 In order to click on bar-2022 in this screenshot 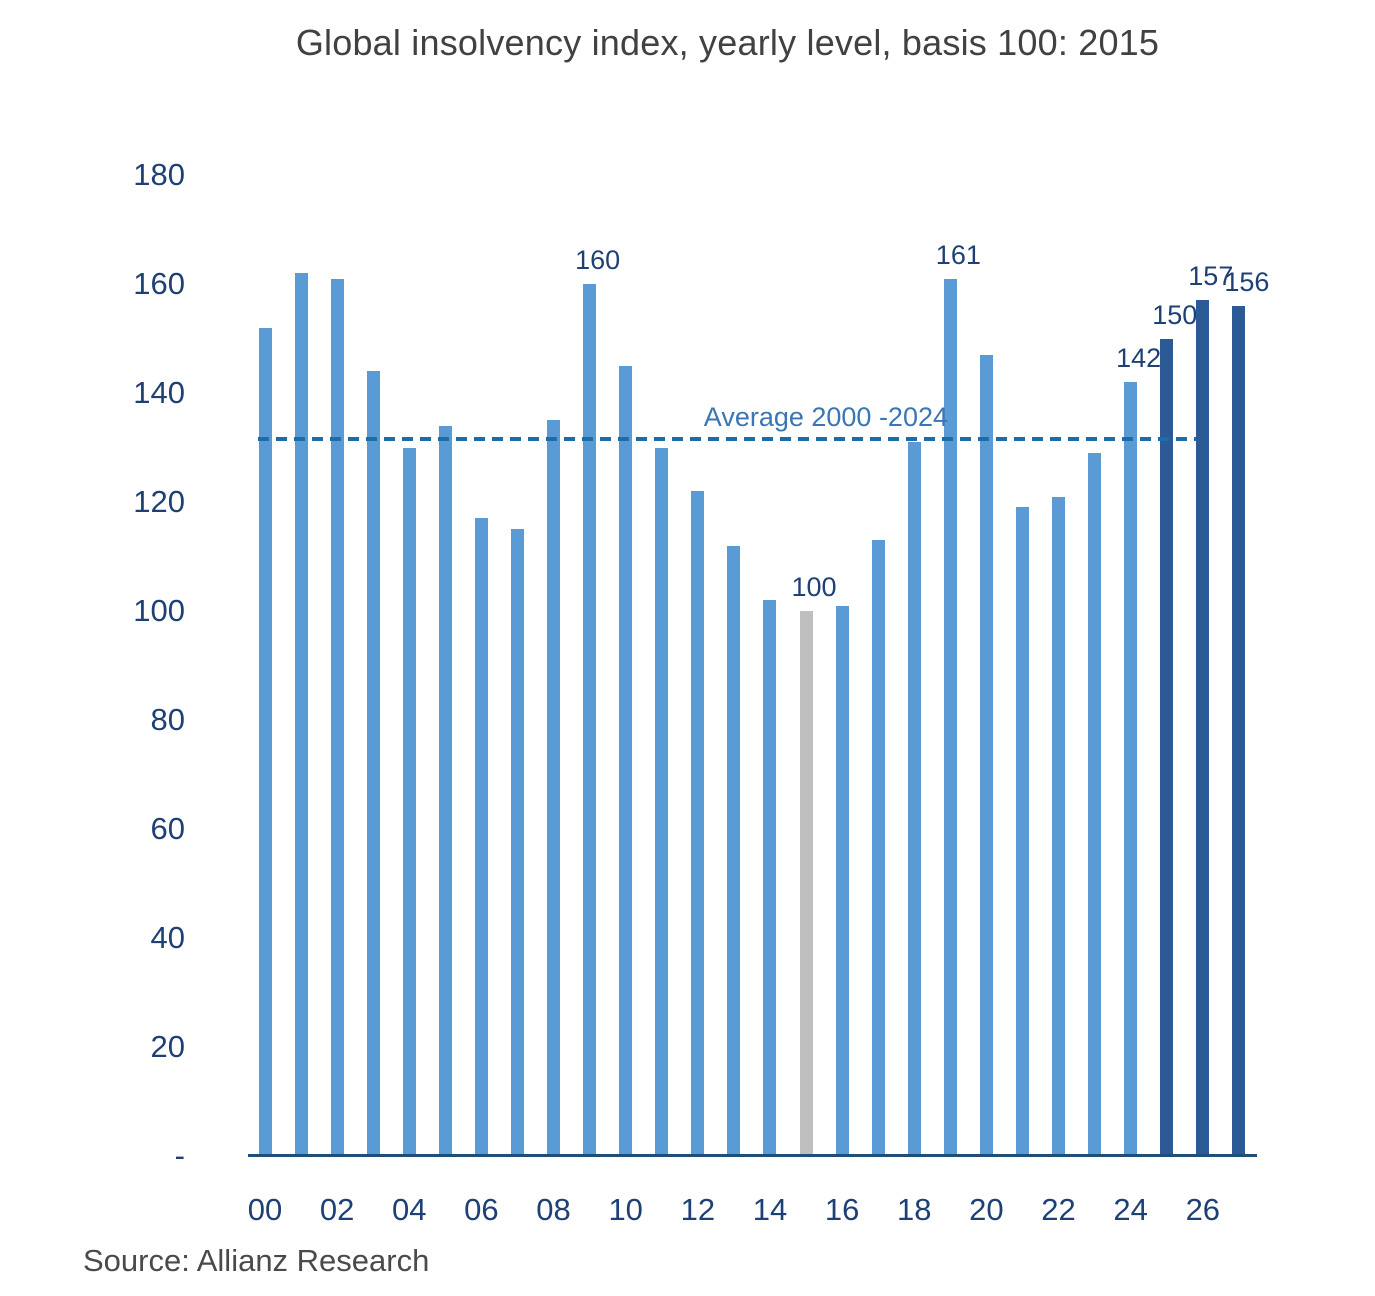, I will do `click(1059, 826)`.